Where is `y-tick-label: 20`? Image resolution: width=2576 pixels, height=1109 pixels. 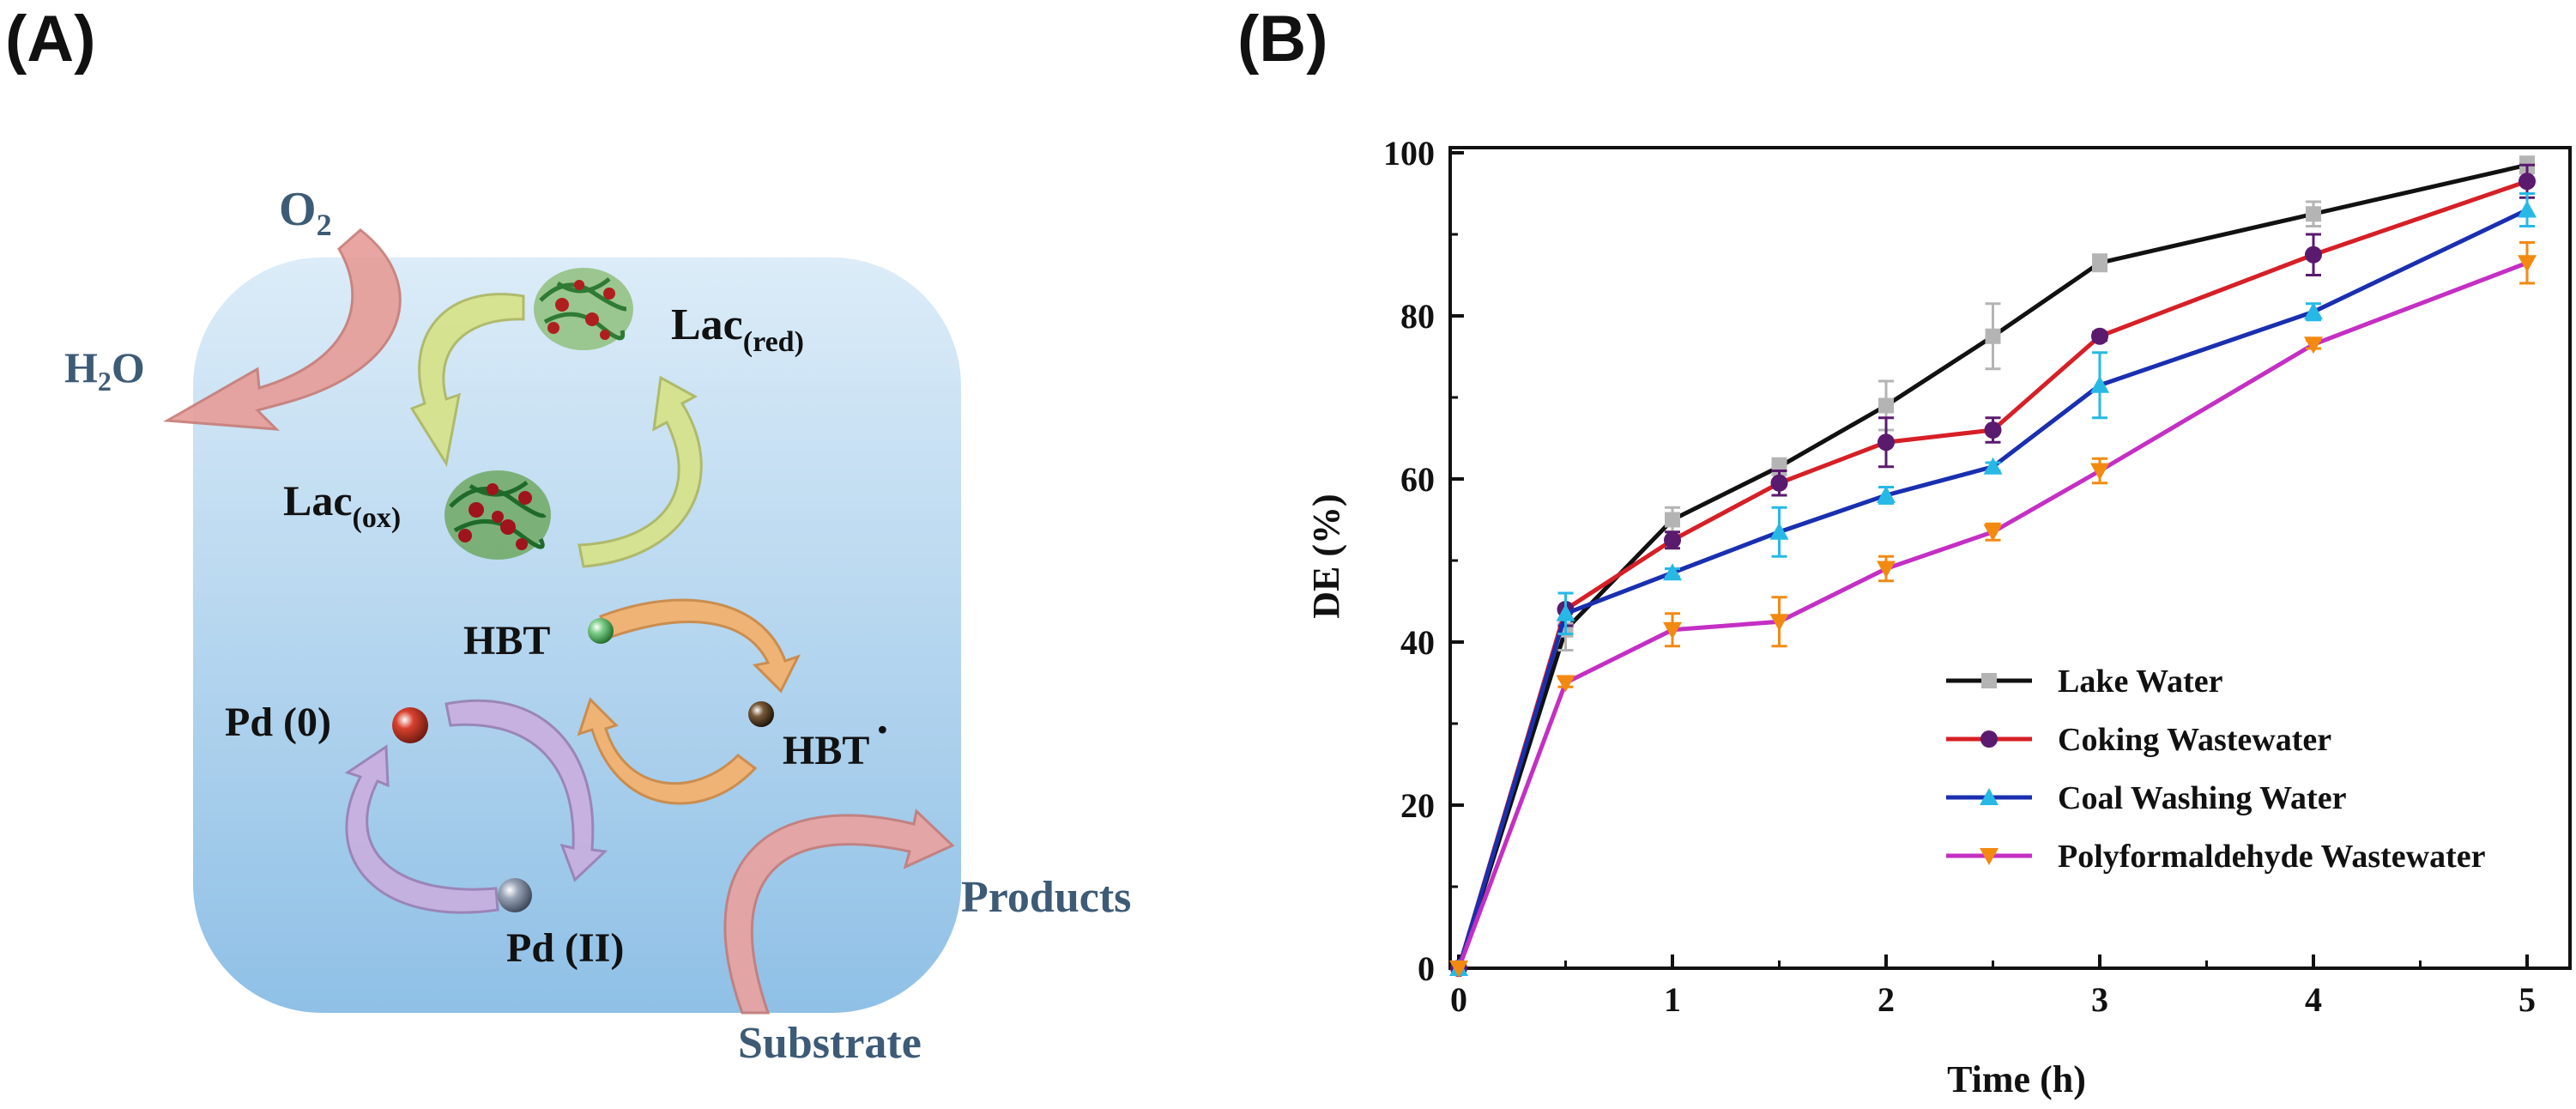
y-tick-label: 20 is located at coordinates (1417, 806).